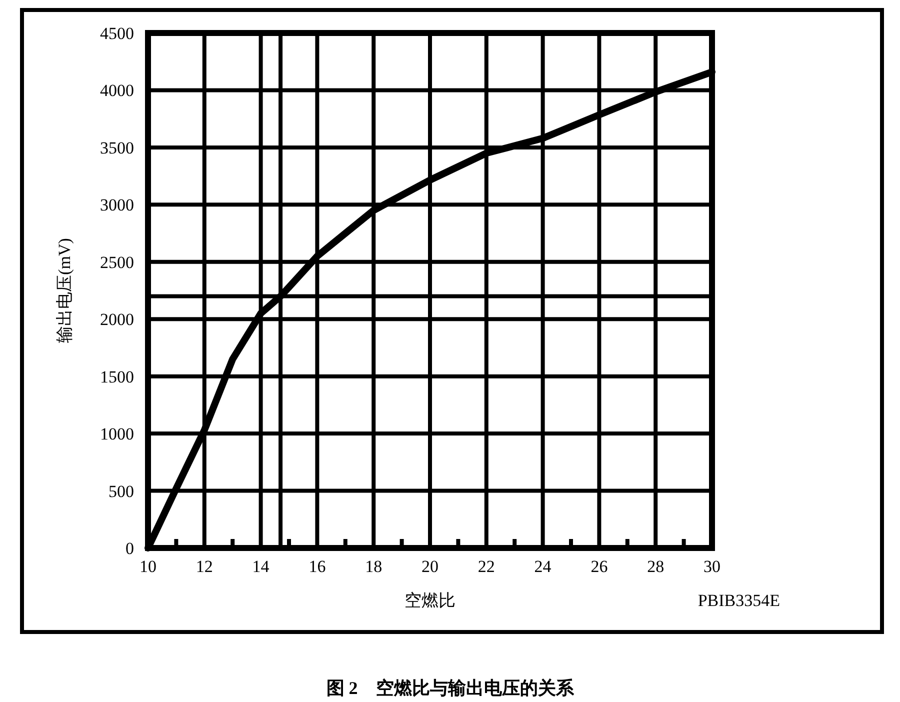  What do you see at coordinates (486, 566) in the screenshot?
I see `x-tick-label: 22` at bounding box center [486, 566].